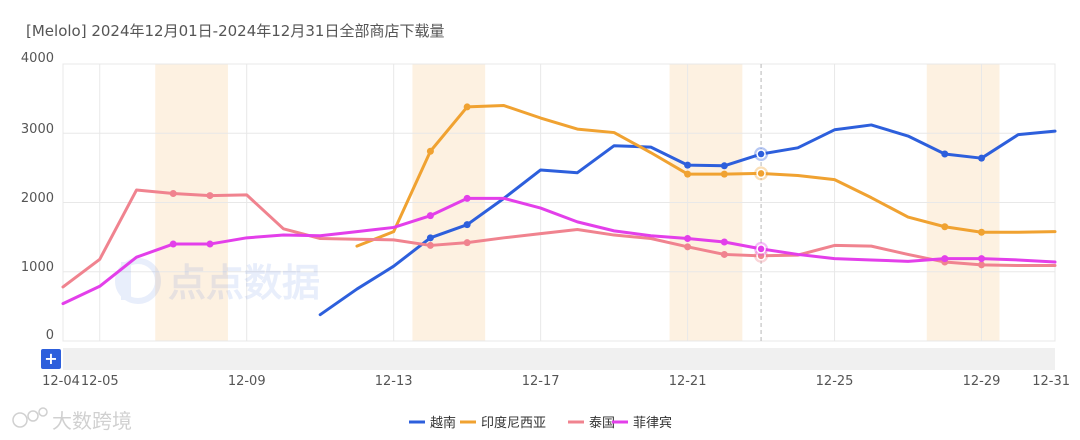  What do you see at coordinates (761, 154) in the screenshot?
I see `hover-point-vietnam` at bounding box center [761, 154].